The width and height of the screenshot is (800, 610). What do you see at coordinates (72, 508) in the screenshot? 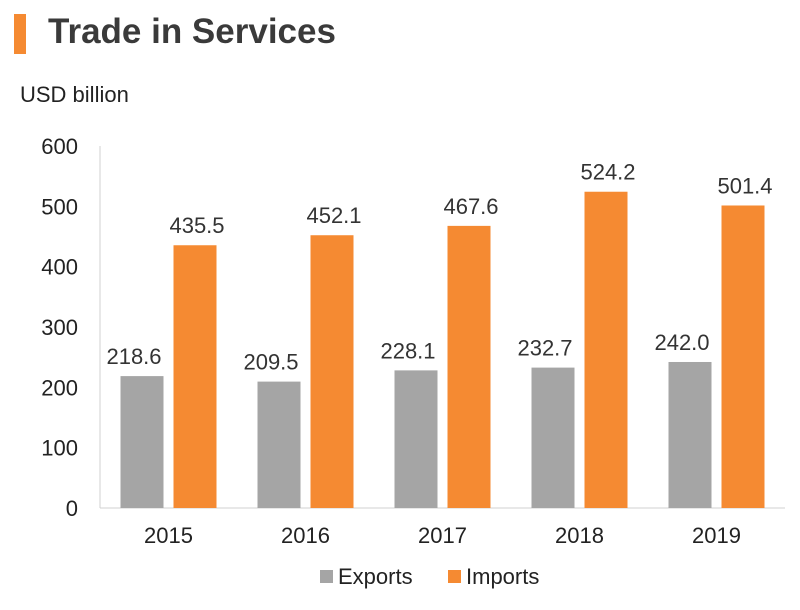
I see `y-tick-label: 0` at bounding box center [72, 508].